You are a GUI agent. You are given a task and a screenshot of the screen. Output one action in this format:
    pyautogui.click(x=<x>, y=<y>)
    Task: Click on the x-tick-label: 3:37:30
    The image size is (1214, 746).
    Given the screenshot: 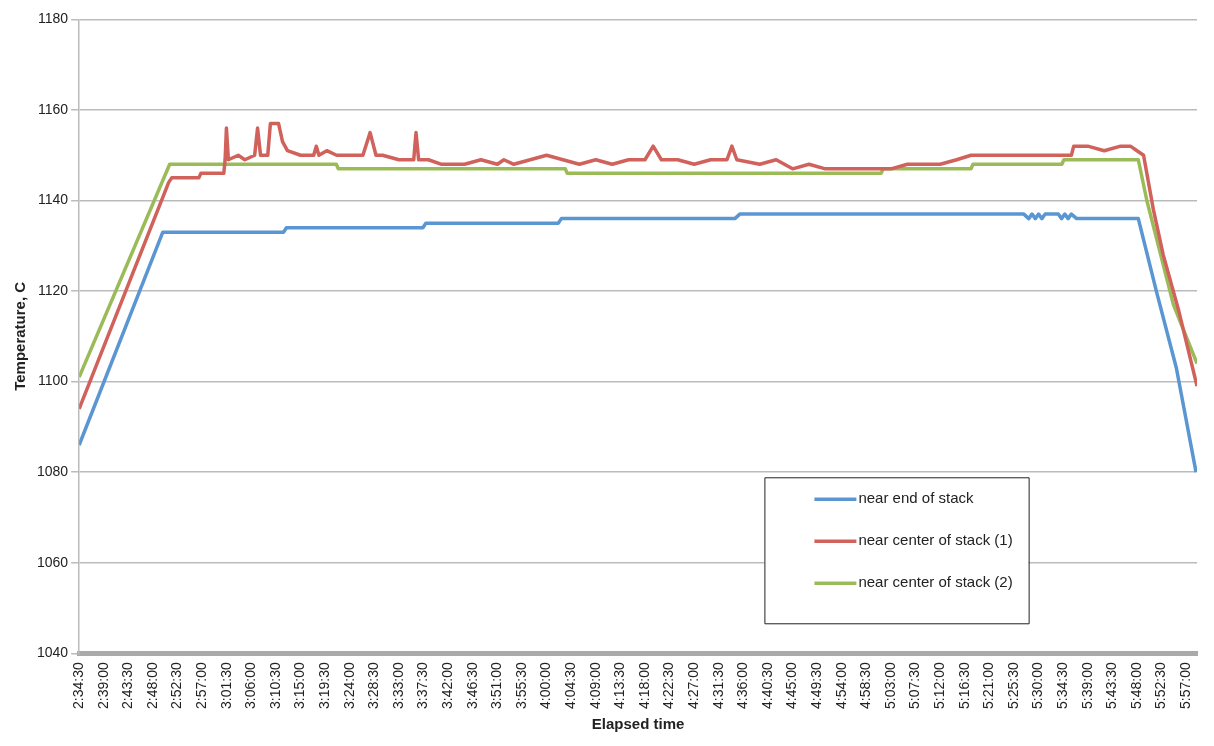 What is the action you would take?
    pyautogui.click(x=422, y=686)
    